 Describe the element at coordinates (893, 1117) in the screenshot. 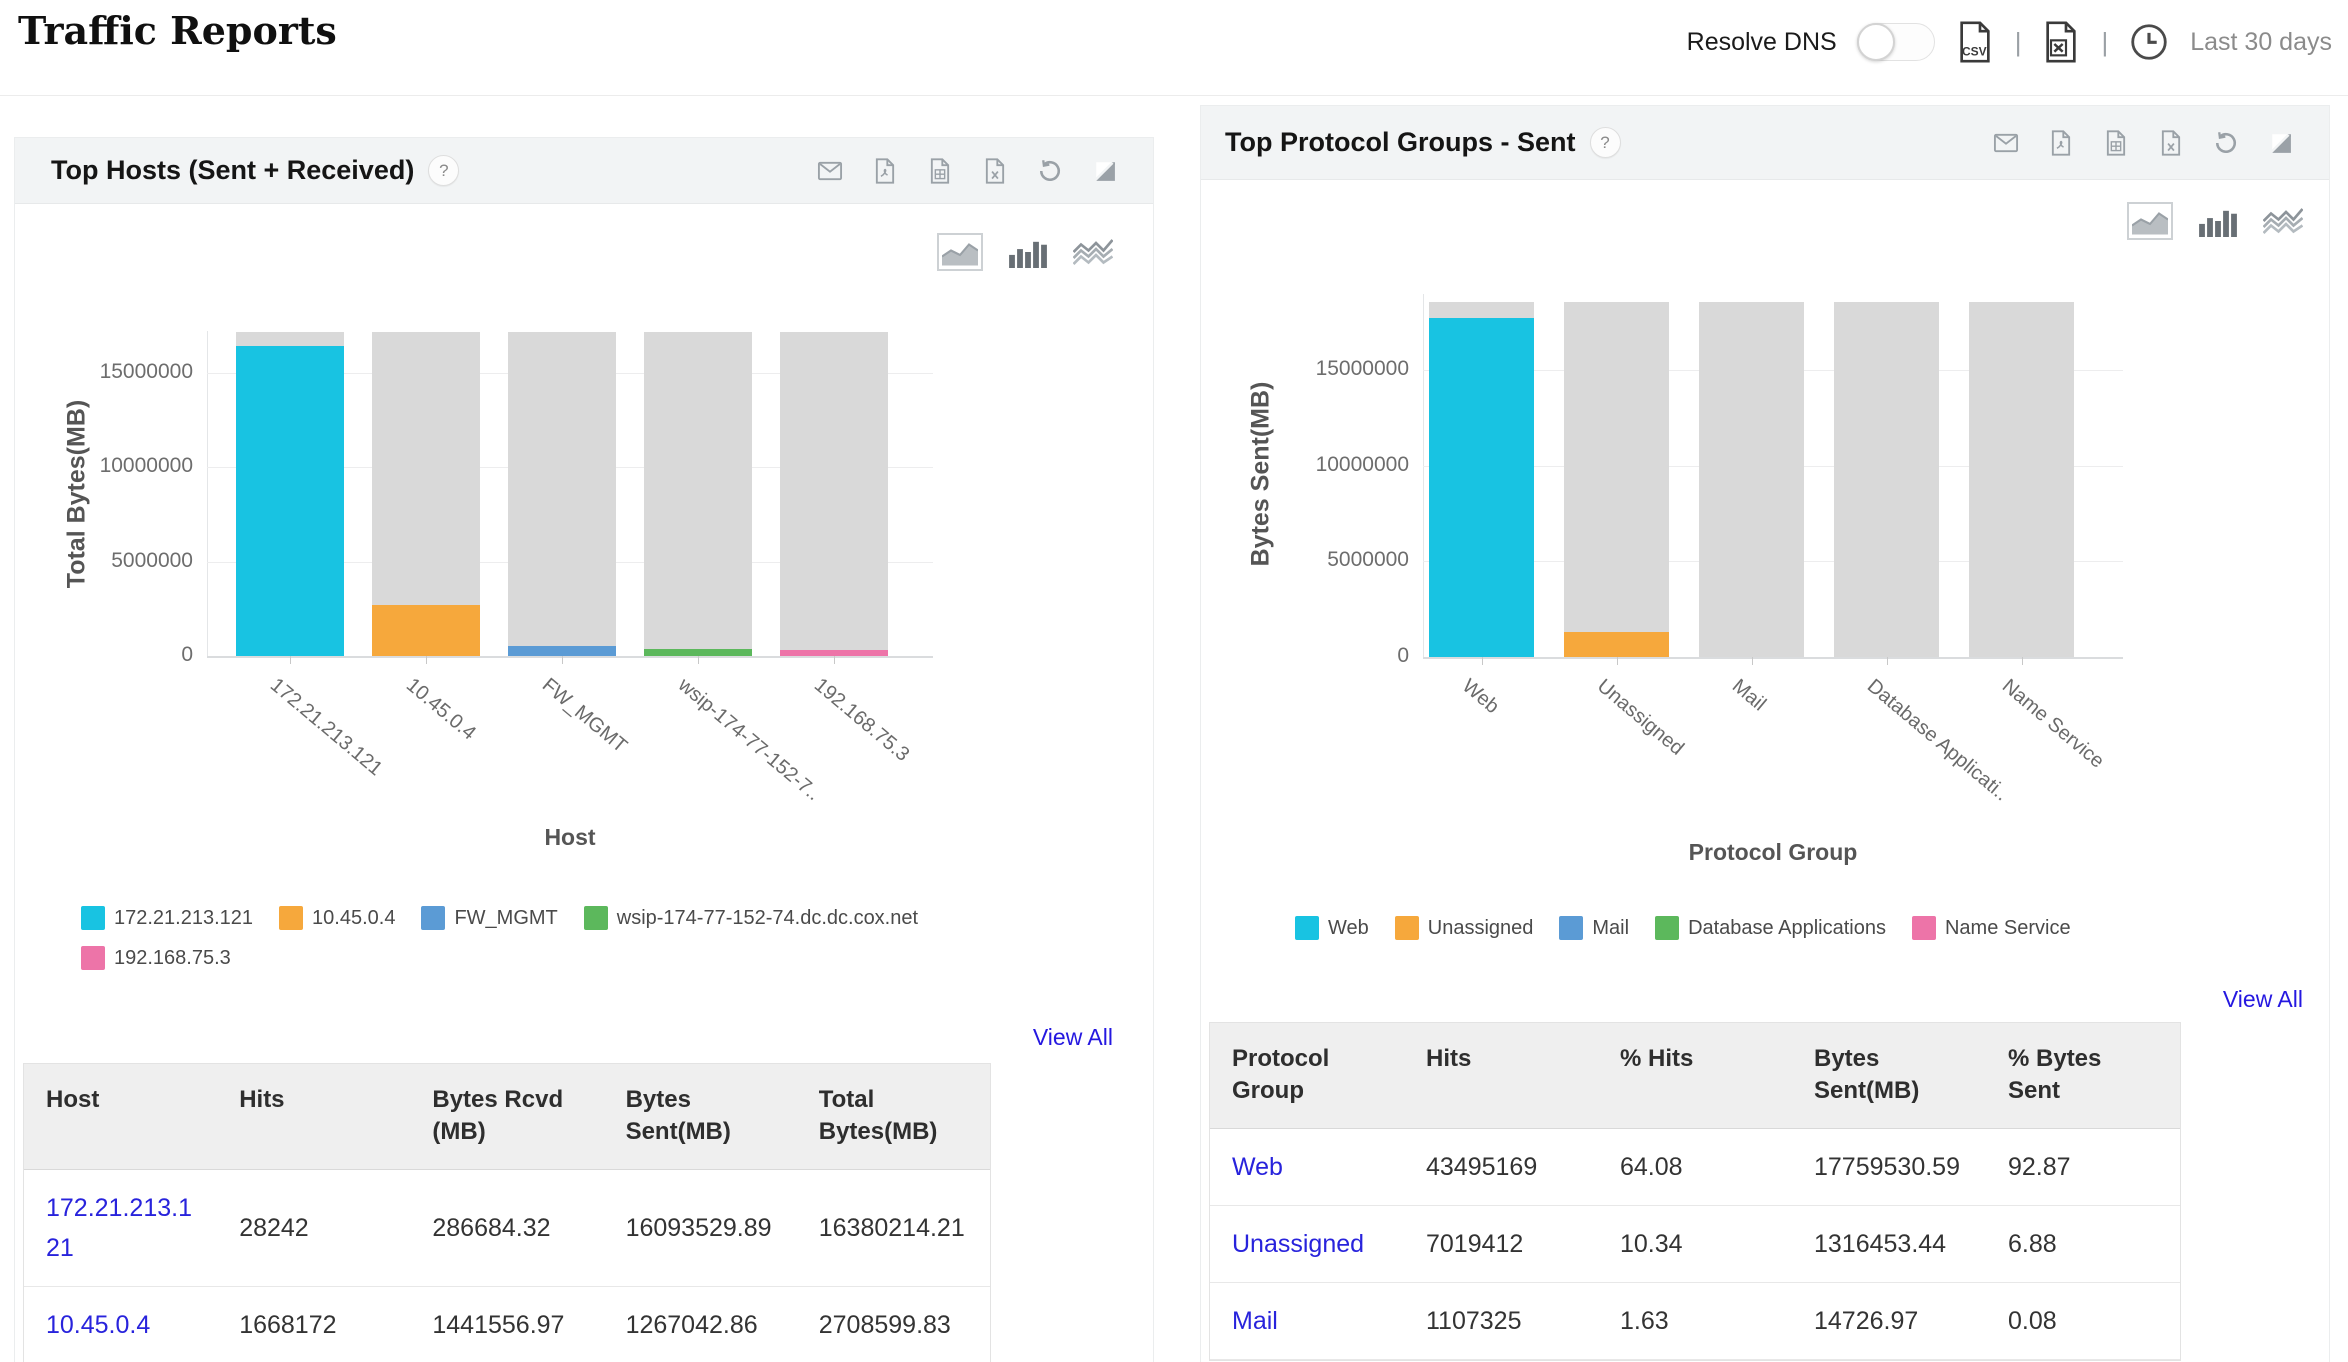

I see `column-header: Total Bytes(MB)` at that location.